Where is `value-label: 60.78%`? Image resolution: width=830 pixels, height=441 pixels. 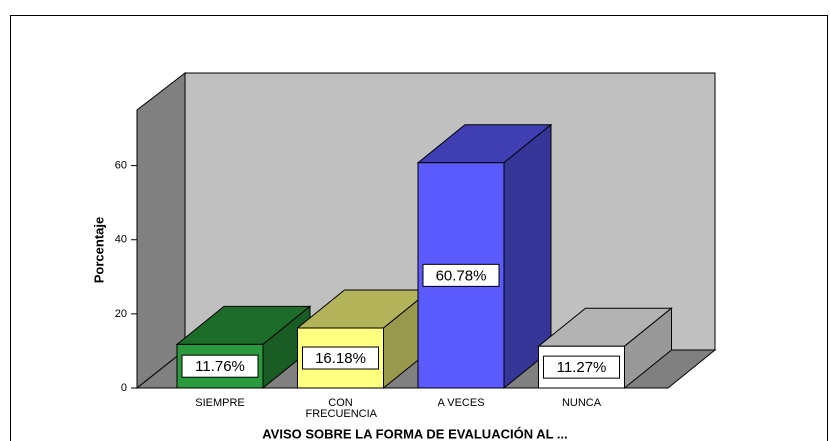 value-label: 60.78% is located at coordinates (461, 275).